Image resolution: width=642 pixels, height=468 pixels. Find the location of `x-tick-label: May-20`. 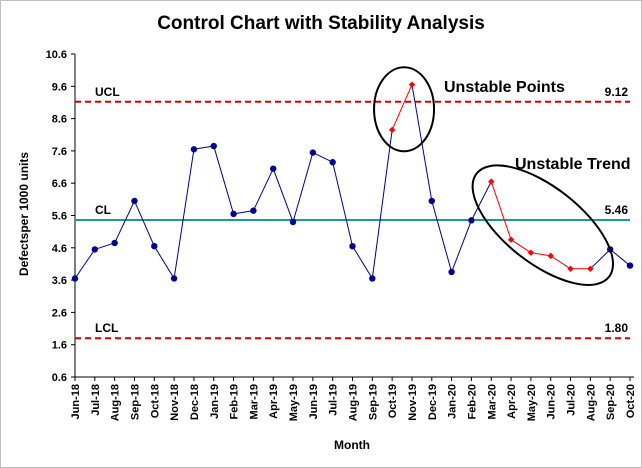

x-tick-label: May-20 is located at coordinates (532, 402).